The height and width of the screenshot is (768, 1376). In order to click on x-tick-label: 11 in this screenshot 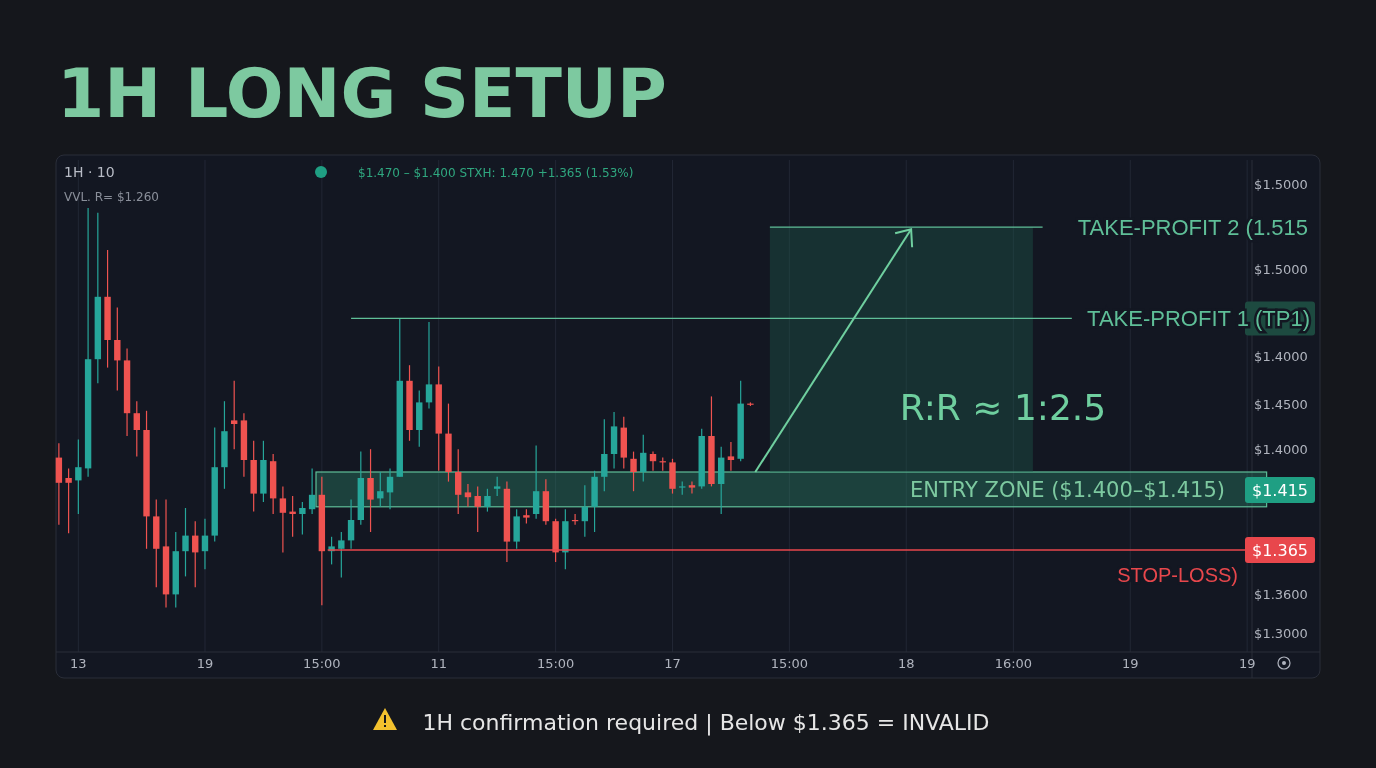, I will do `click(438, 663)`.